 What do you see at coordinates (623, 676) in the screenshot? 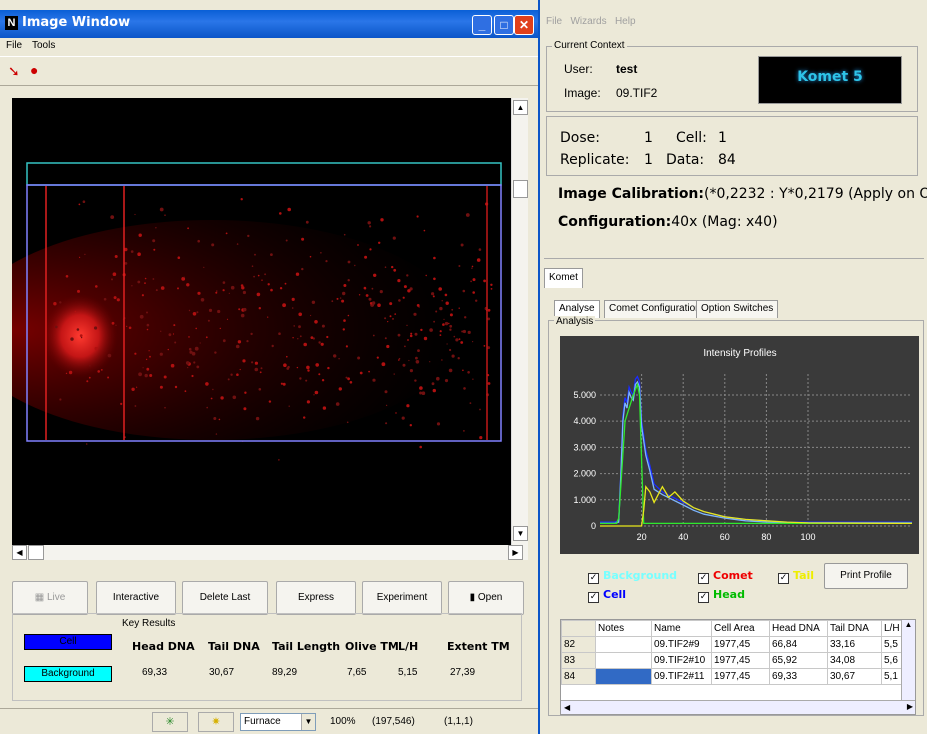
I see `cell-notes-selected` at bounding box center [623, 676].